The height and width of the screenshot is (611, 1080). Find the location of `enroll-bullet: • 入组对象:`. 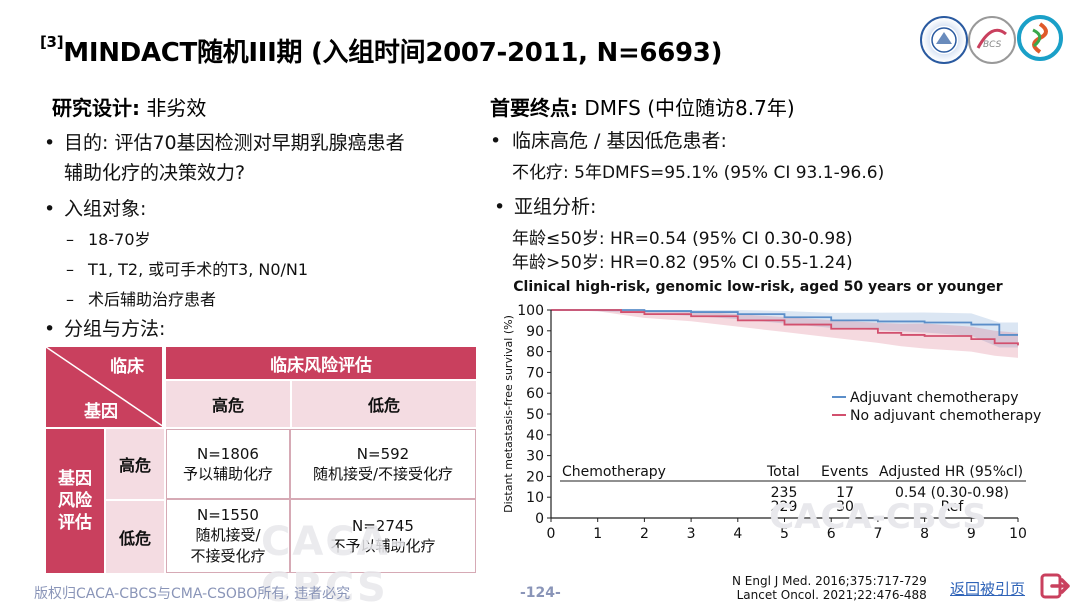

enroll-bullet: • 入组对象: is located at coordinates (95, 209).